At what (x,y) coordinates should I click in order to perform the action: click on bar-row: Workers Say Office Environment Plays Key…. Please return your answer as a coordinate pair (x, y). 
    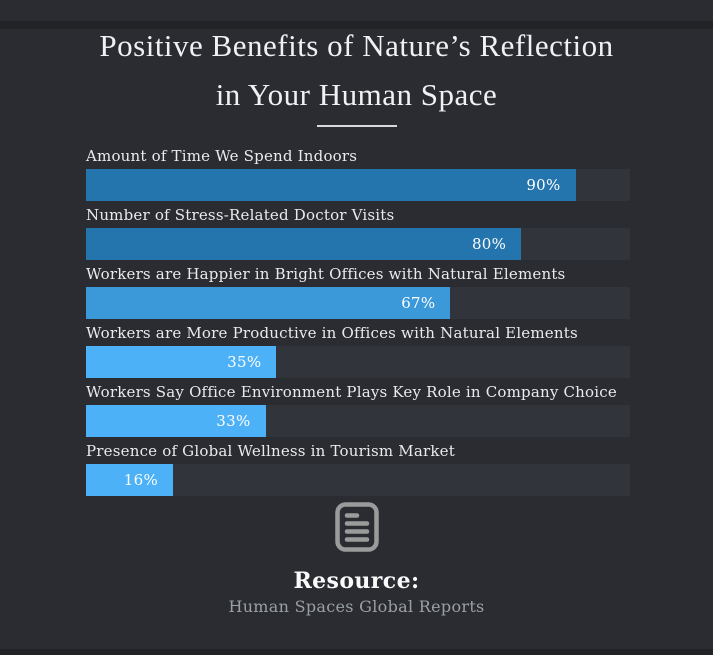
    Looking at the image, I should click on (358, 410).